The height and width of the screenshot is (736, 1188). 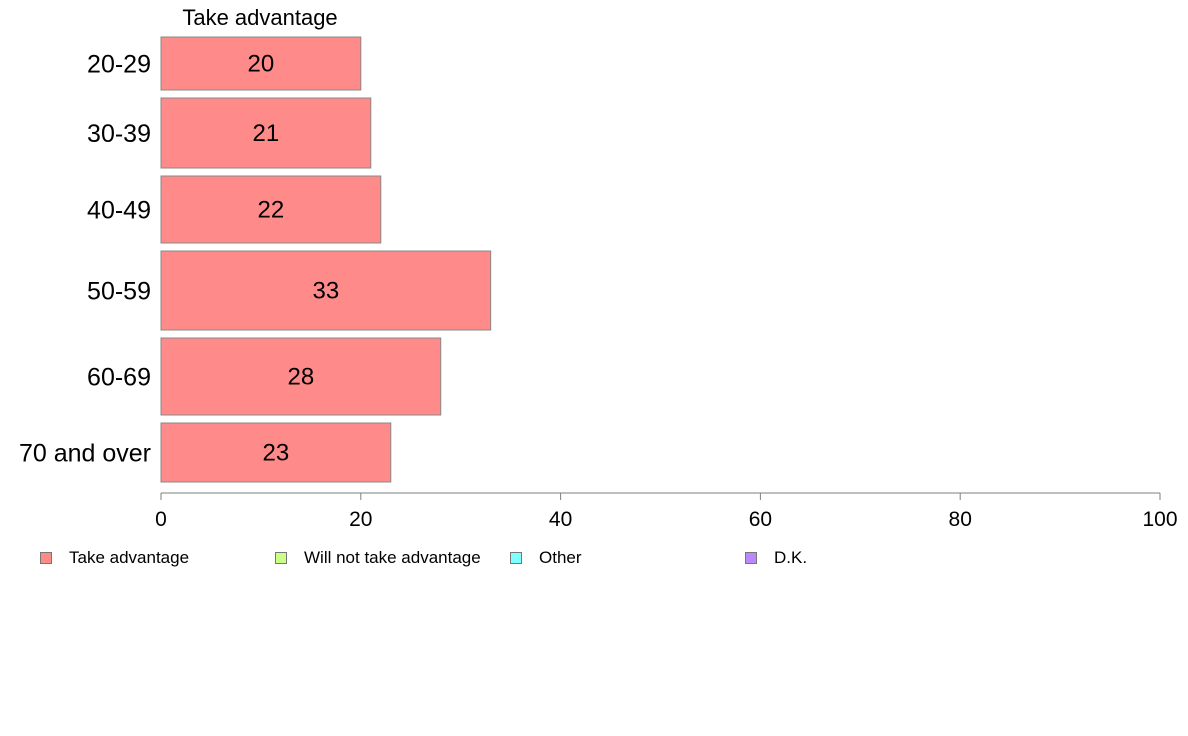 I want to click on data-label: 23, so click(x=276, y=453).